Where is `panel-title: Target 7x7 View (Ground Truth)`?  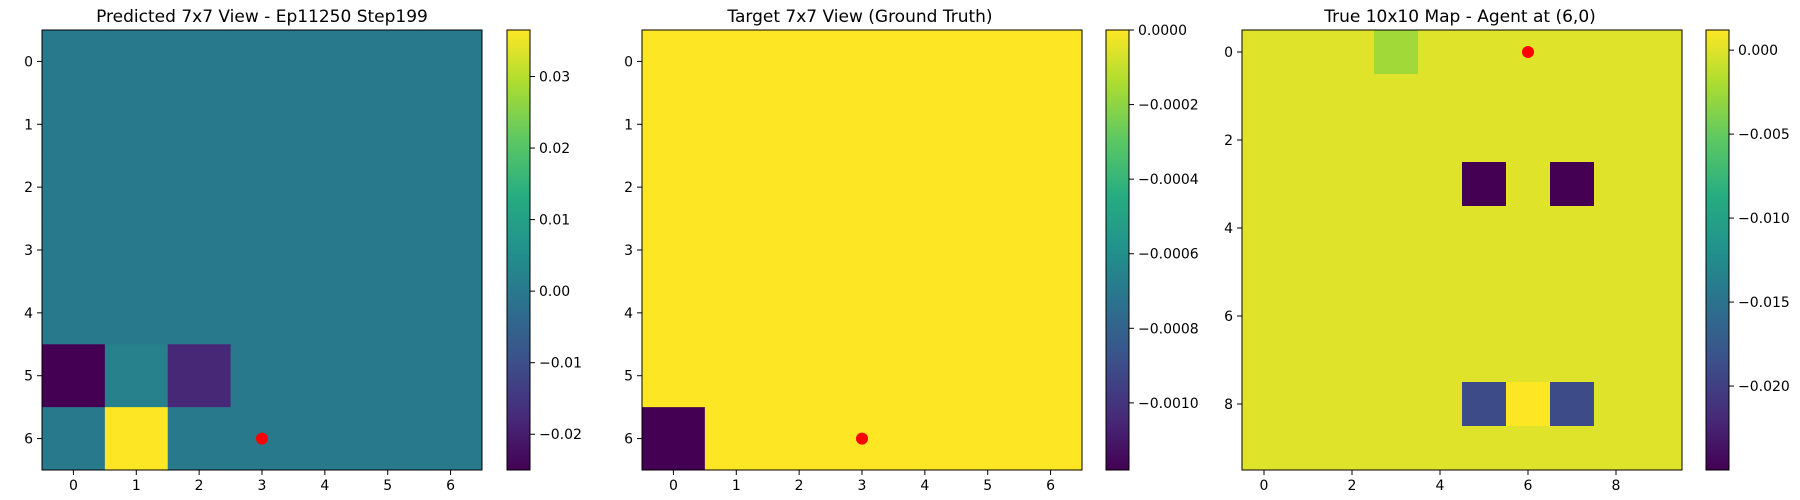
panel-title: Target 7x7 View (Ground Truth) is located at coordinates (859, 17).